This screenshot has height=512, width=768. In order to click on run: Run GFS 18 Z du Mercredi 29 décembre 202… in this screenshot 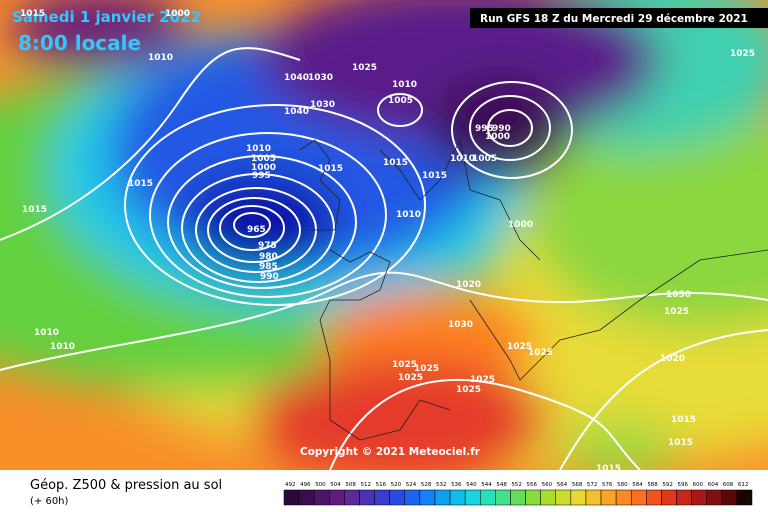, I will do `click(614, 19)`.